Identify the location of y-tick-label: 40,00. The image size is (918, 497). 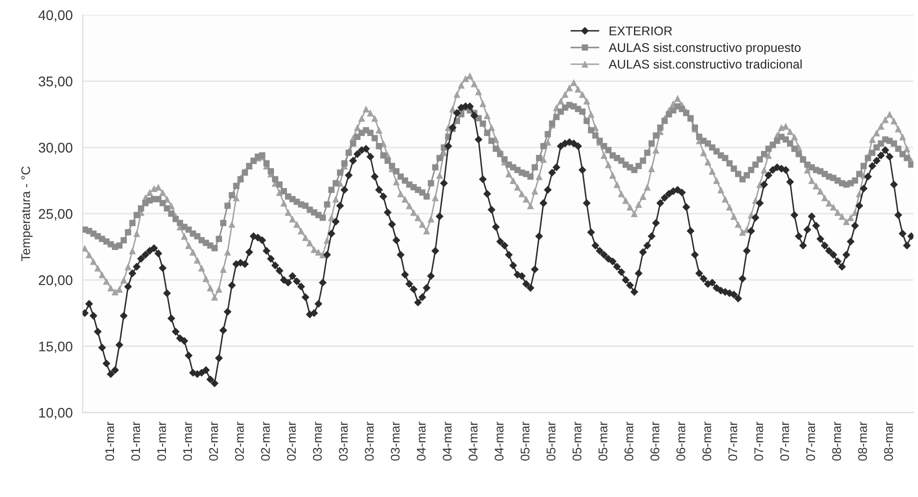
(55, 16).